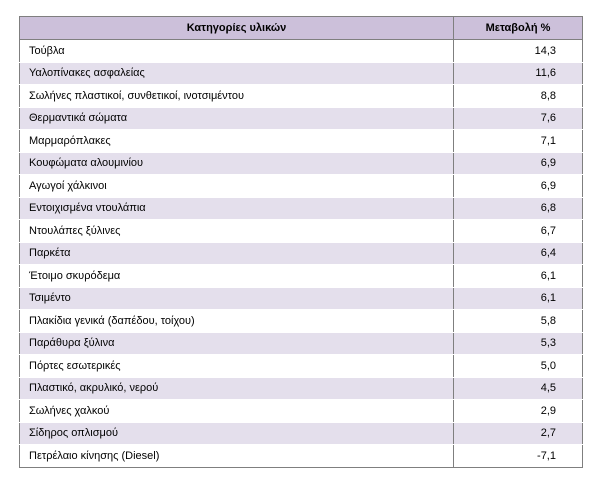  I want to click on table-row: Εντοιχισμένα ντουλάπια 6,8, so click(301, 208).